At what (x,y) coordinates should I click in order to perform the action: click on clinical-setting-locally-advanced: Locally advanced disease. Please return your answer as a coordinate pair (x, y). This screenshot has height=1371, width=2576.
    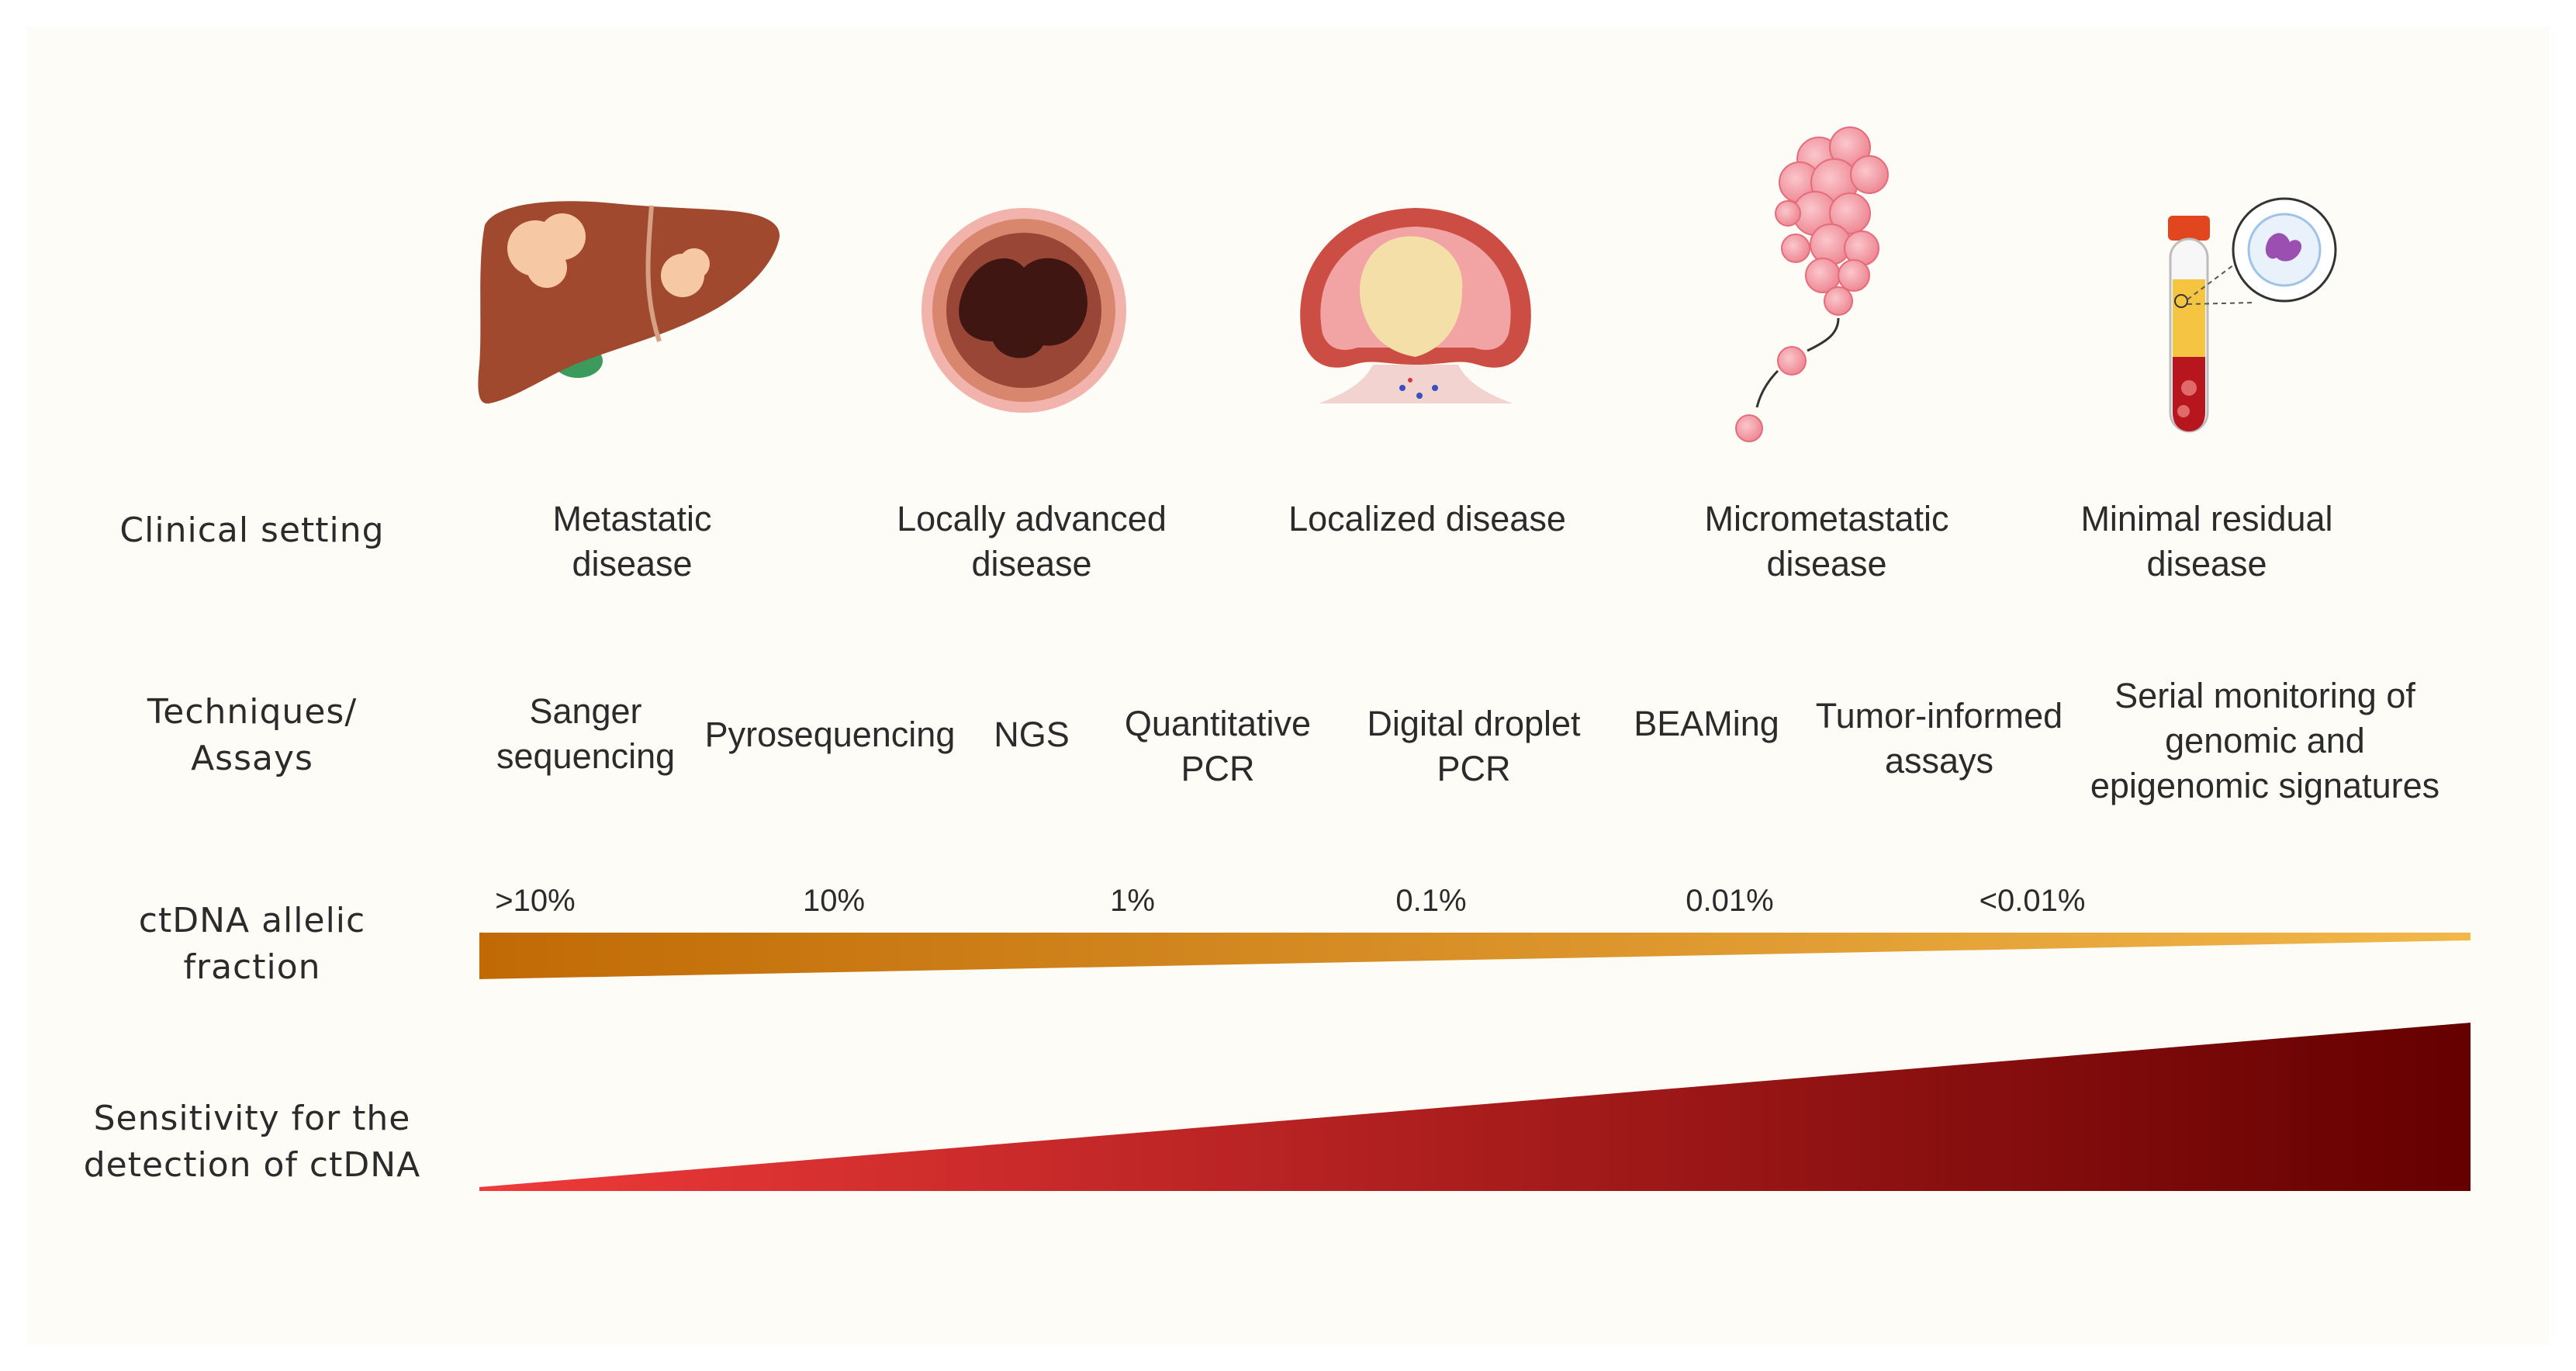
    Looking at the image, I should click on (1032, 541).